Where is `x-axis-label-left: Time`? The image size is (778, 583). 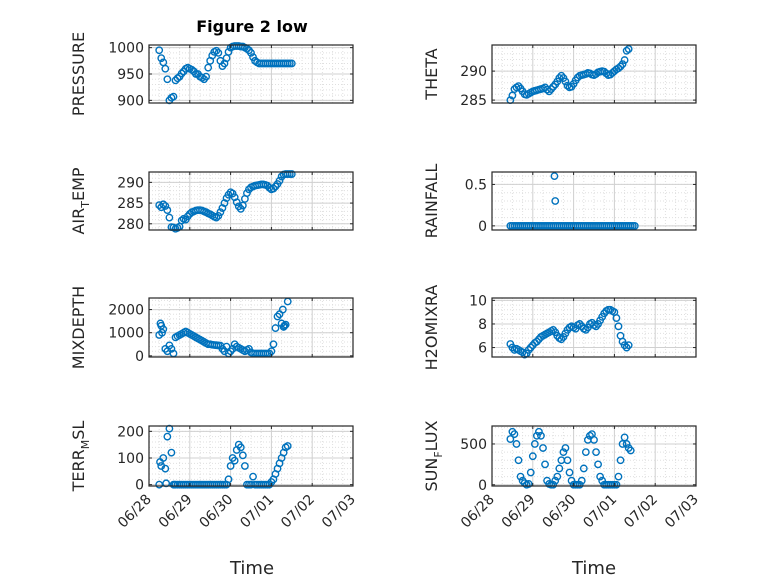
x-axis-label-left: Time is located at coordinates (251, 568).